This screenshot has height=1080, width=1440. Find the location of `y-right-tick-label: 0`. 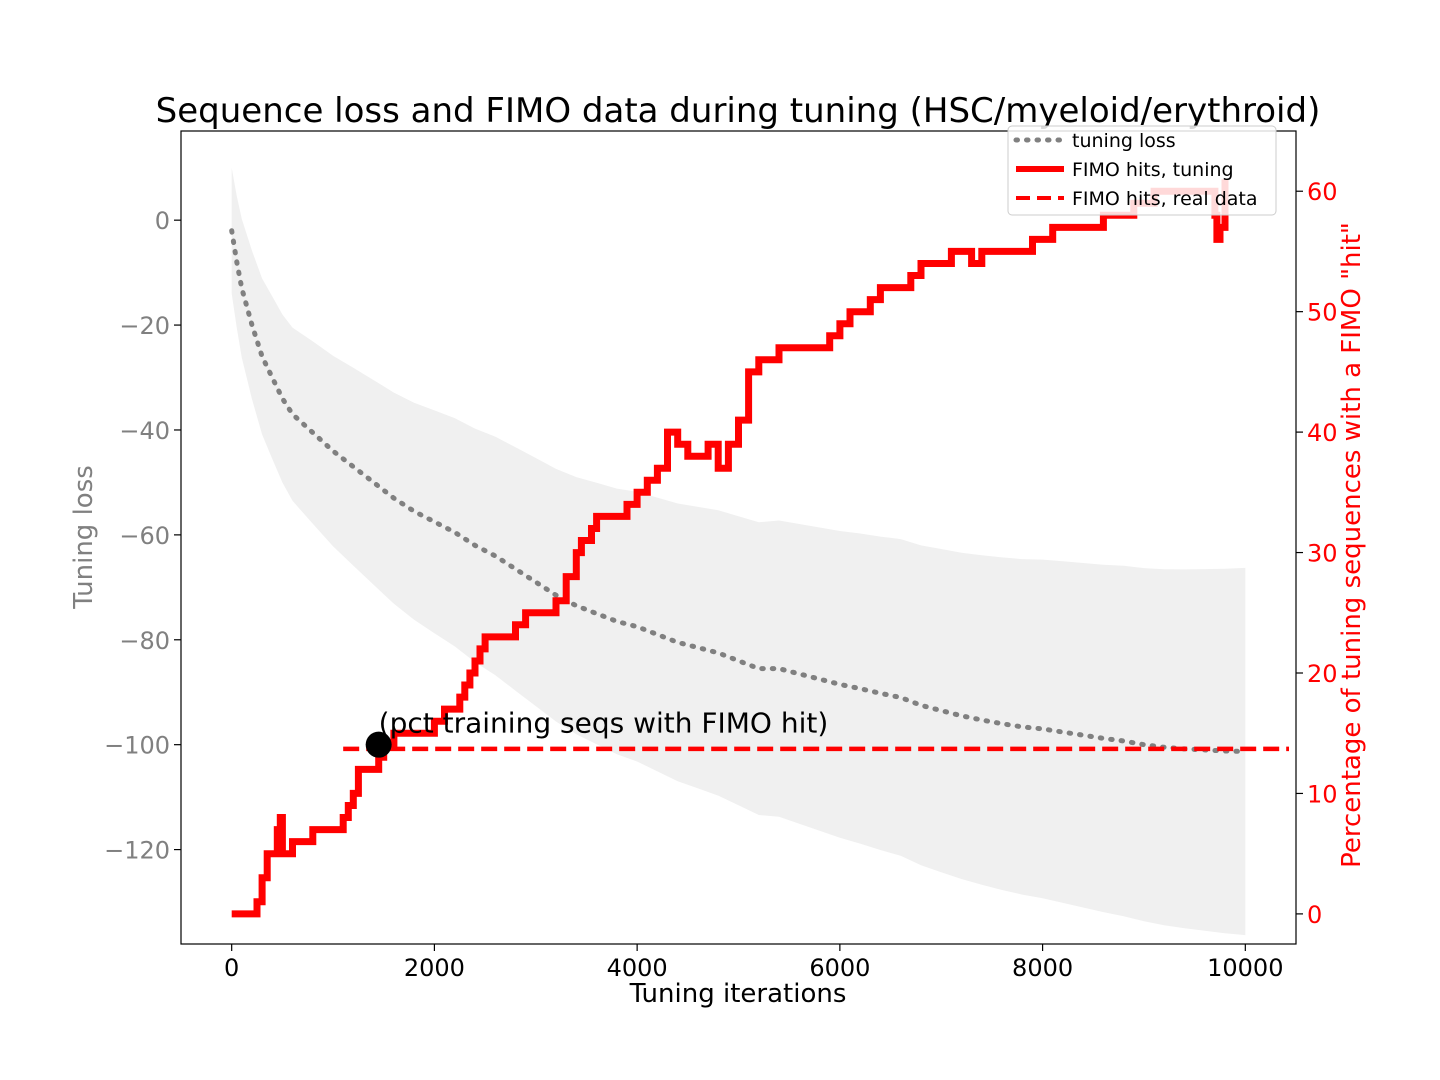

y-right-tick-label: 0 is located at coordinates (1314, 915).